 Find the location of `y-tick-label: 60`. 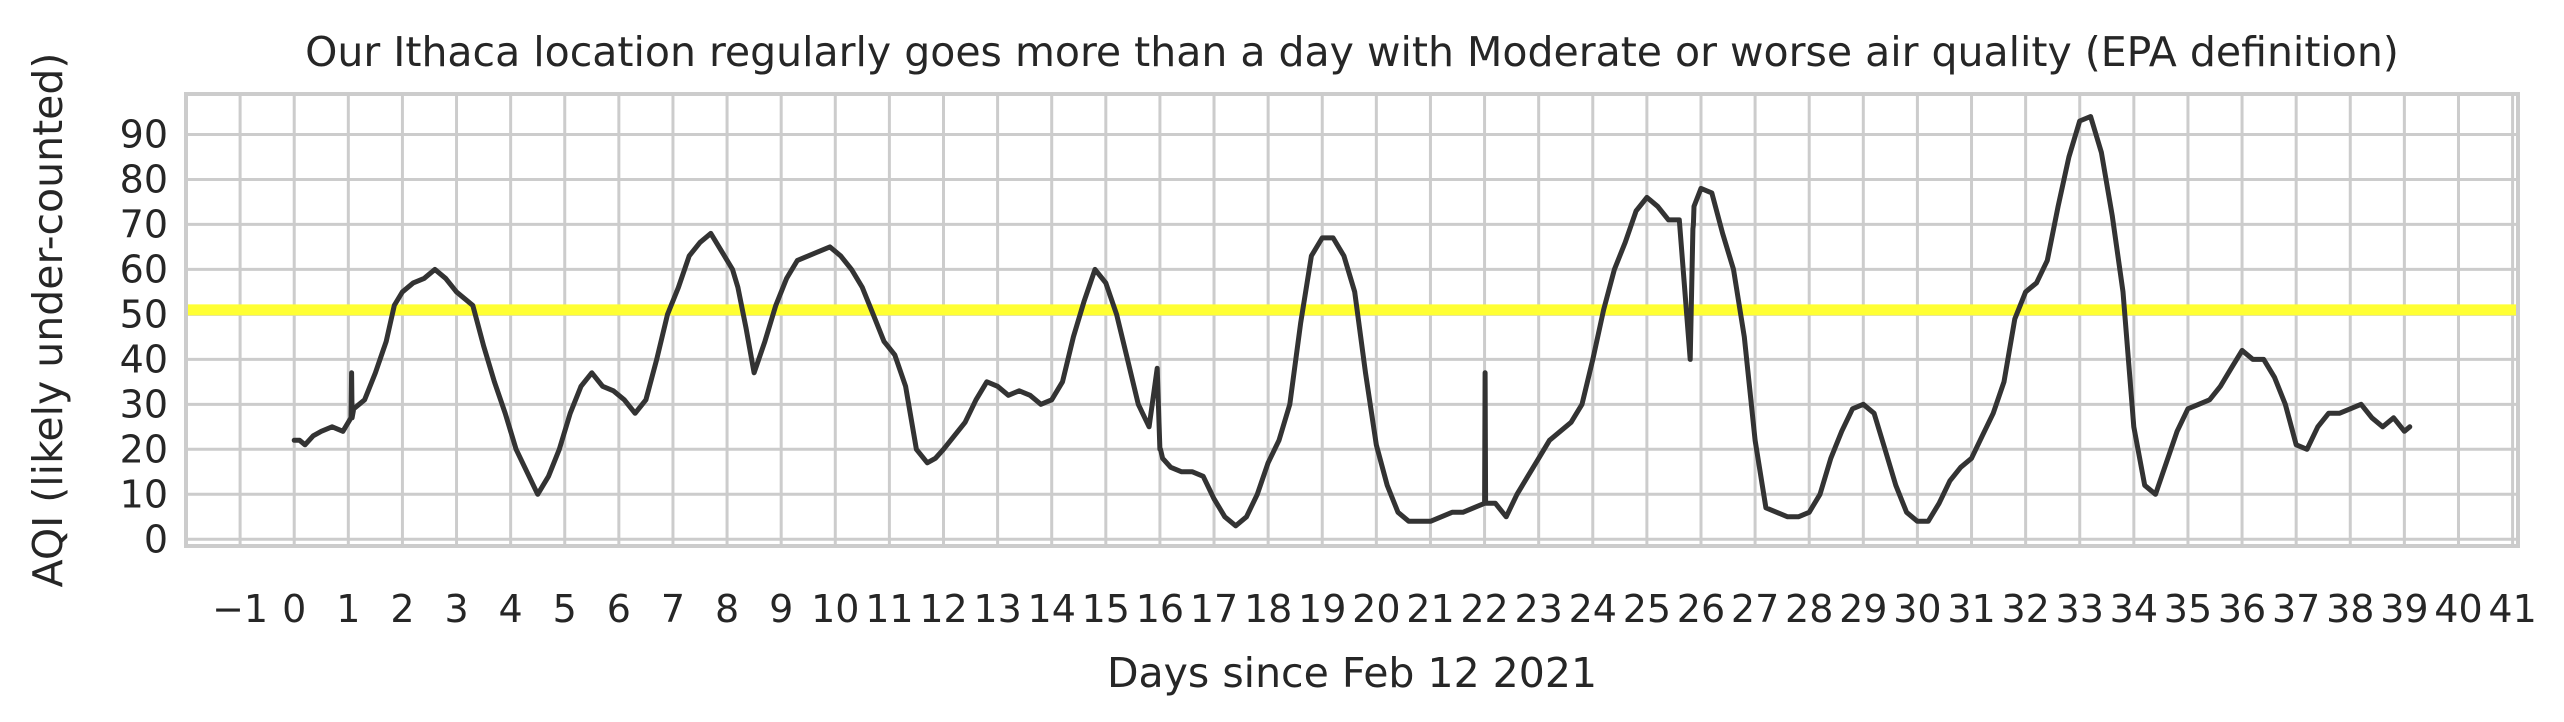

y-tick-label: 60 is located at coordinates (144, 269).